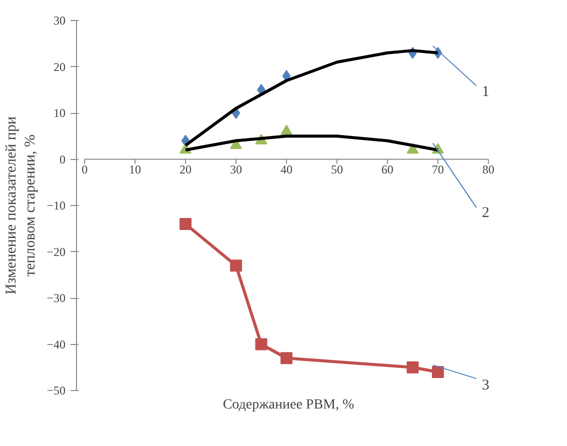 This screenshot has width=567, height=446. Describe the element at coordinates (286, 169) in the screenshot. I see `x-tick-label: 40` at that location.